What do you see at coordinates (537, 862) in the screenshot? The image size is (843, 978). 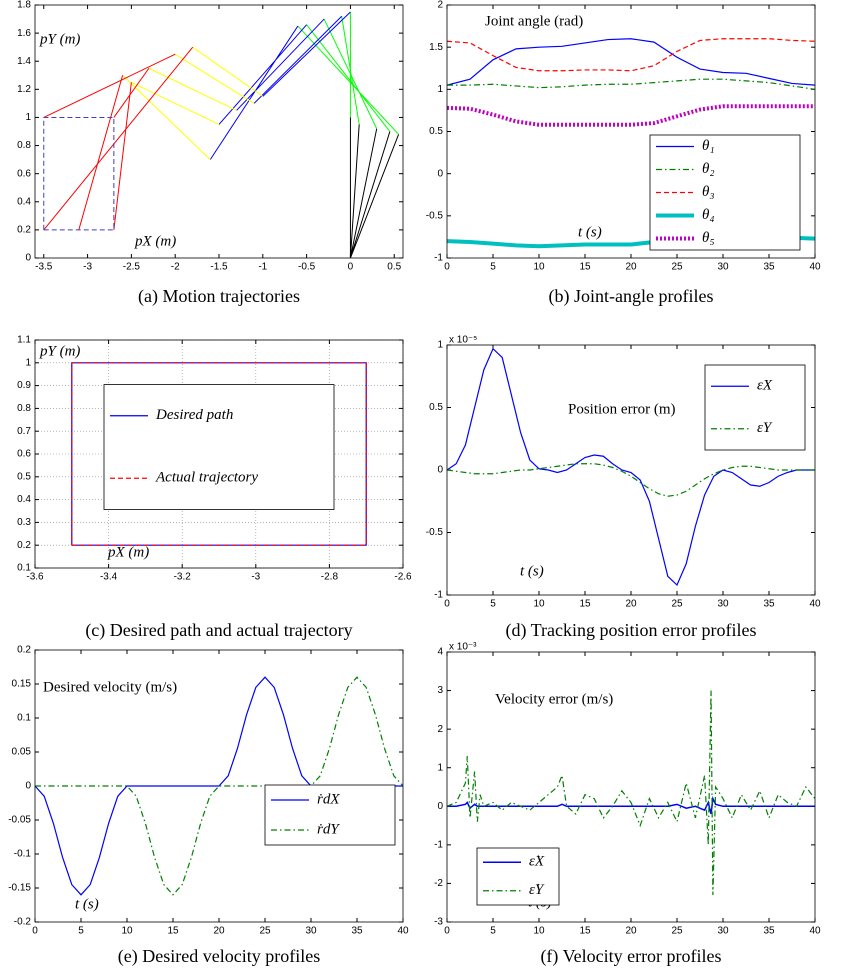 I see `legend-label: ε̇X` at bounding box center [537, 862].